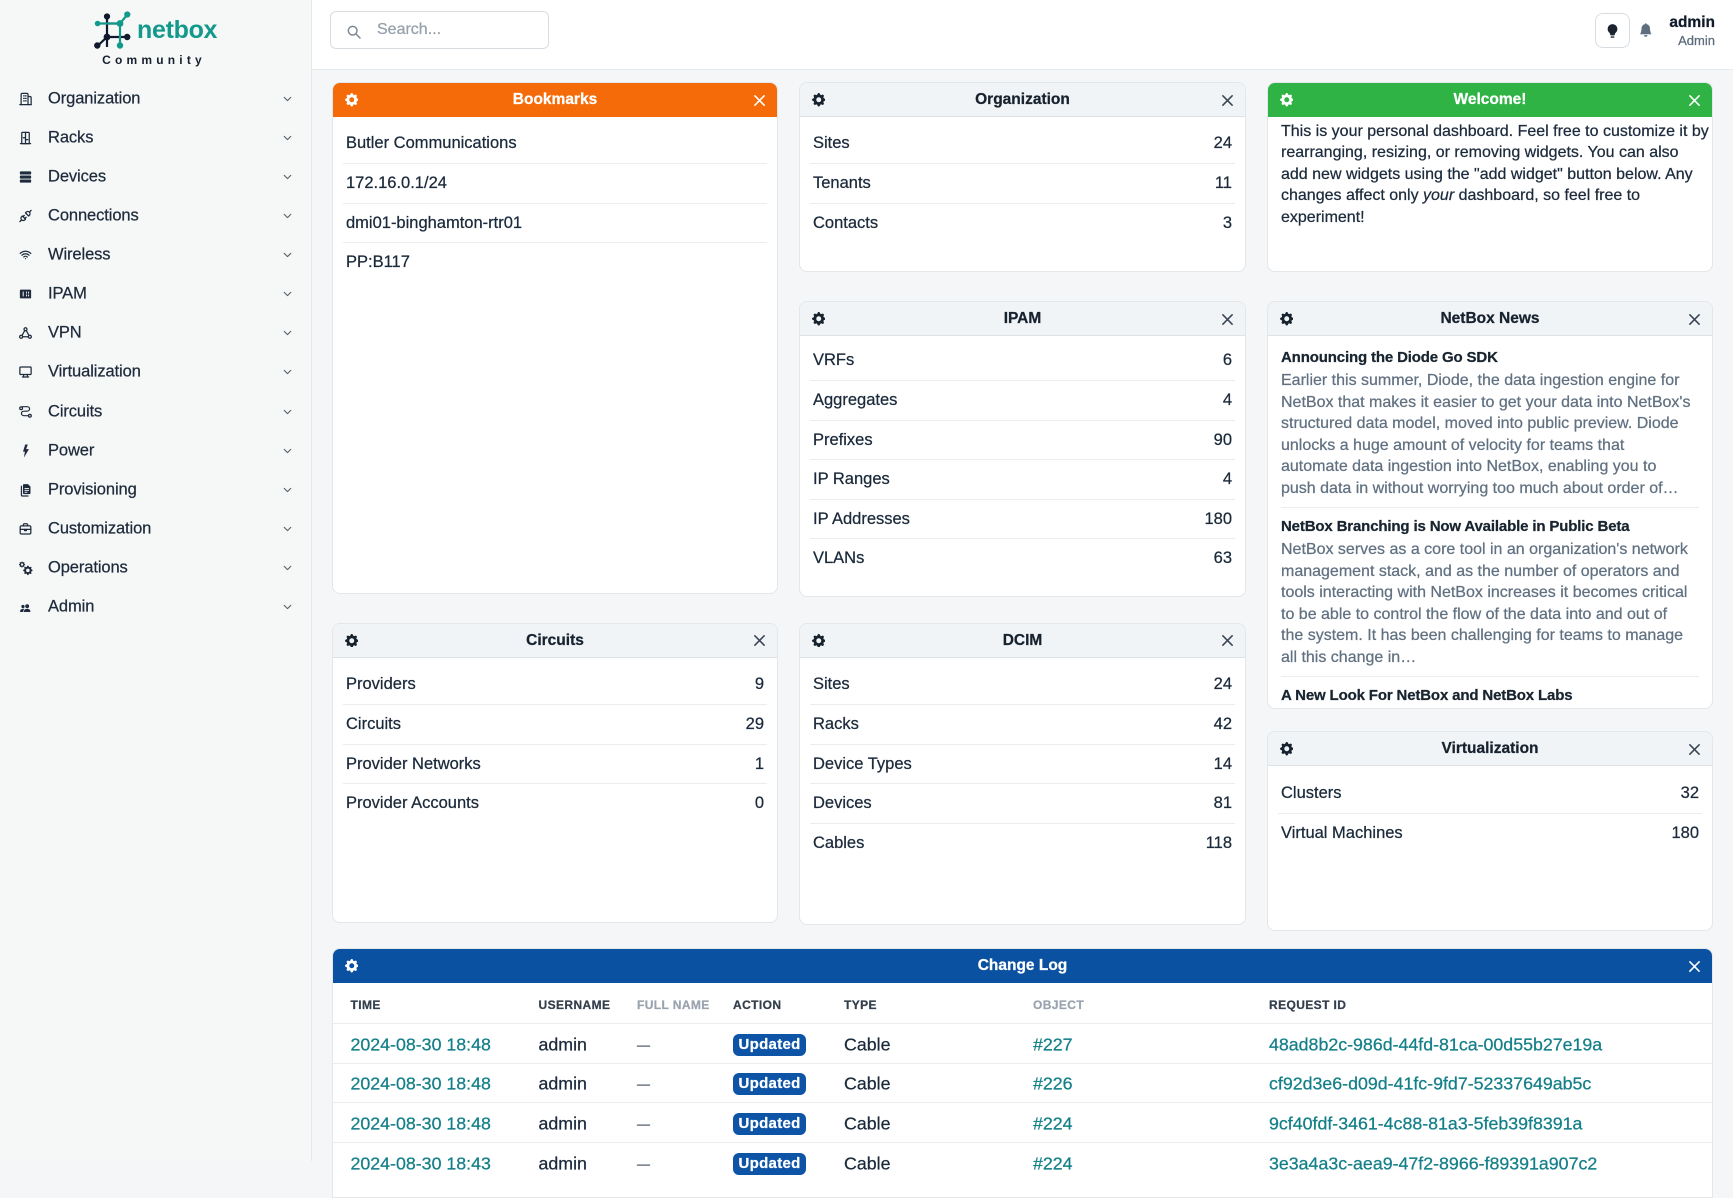  What do you see at coordinates (154, 60) in the screenshot?
I see `svg-text: Community` at bounding box center [154, 60].